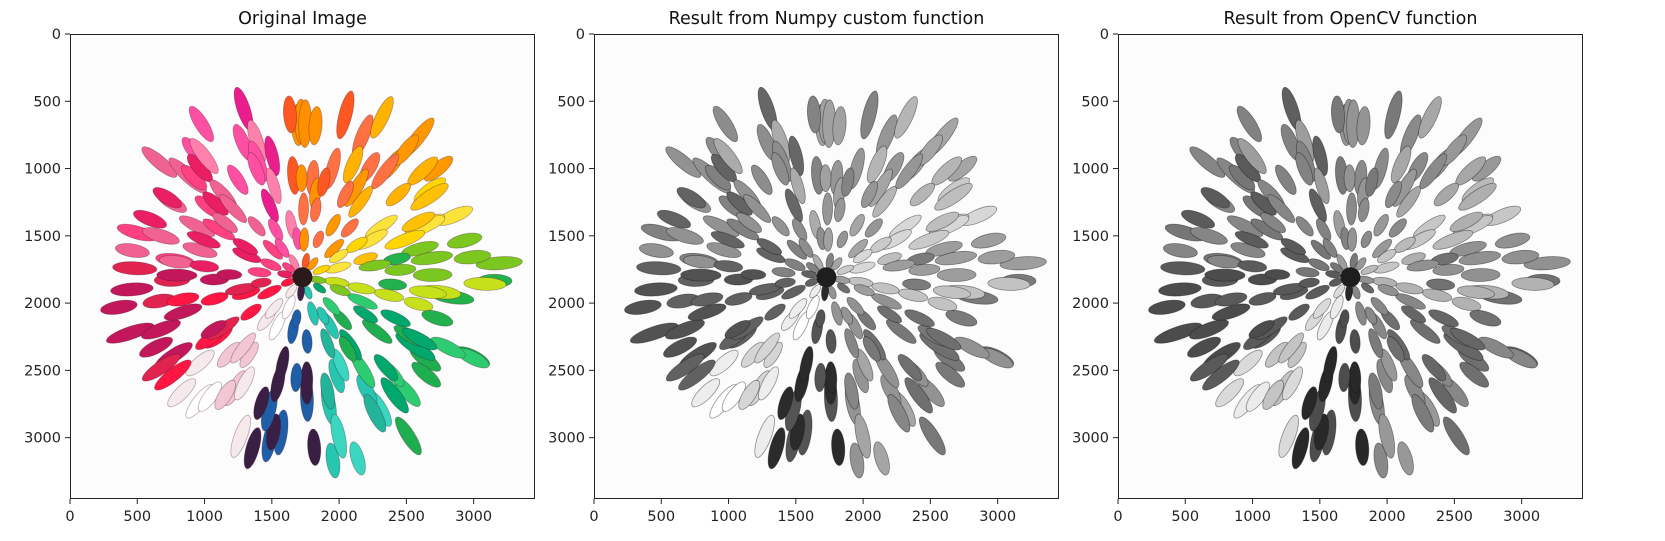 This screenshot has width=1665, height=541. I want to click on y-tick-label: 3000, so click(566, 439).